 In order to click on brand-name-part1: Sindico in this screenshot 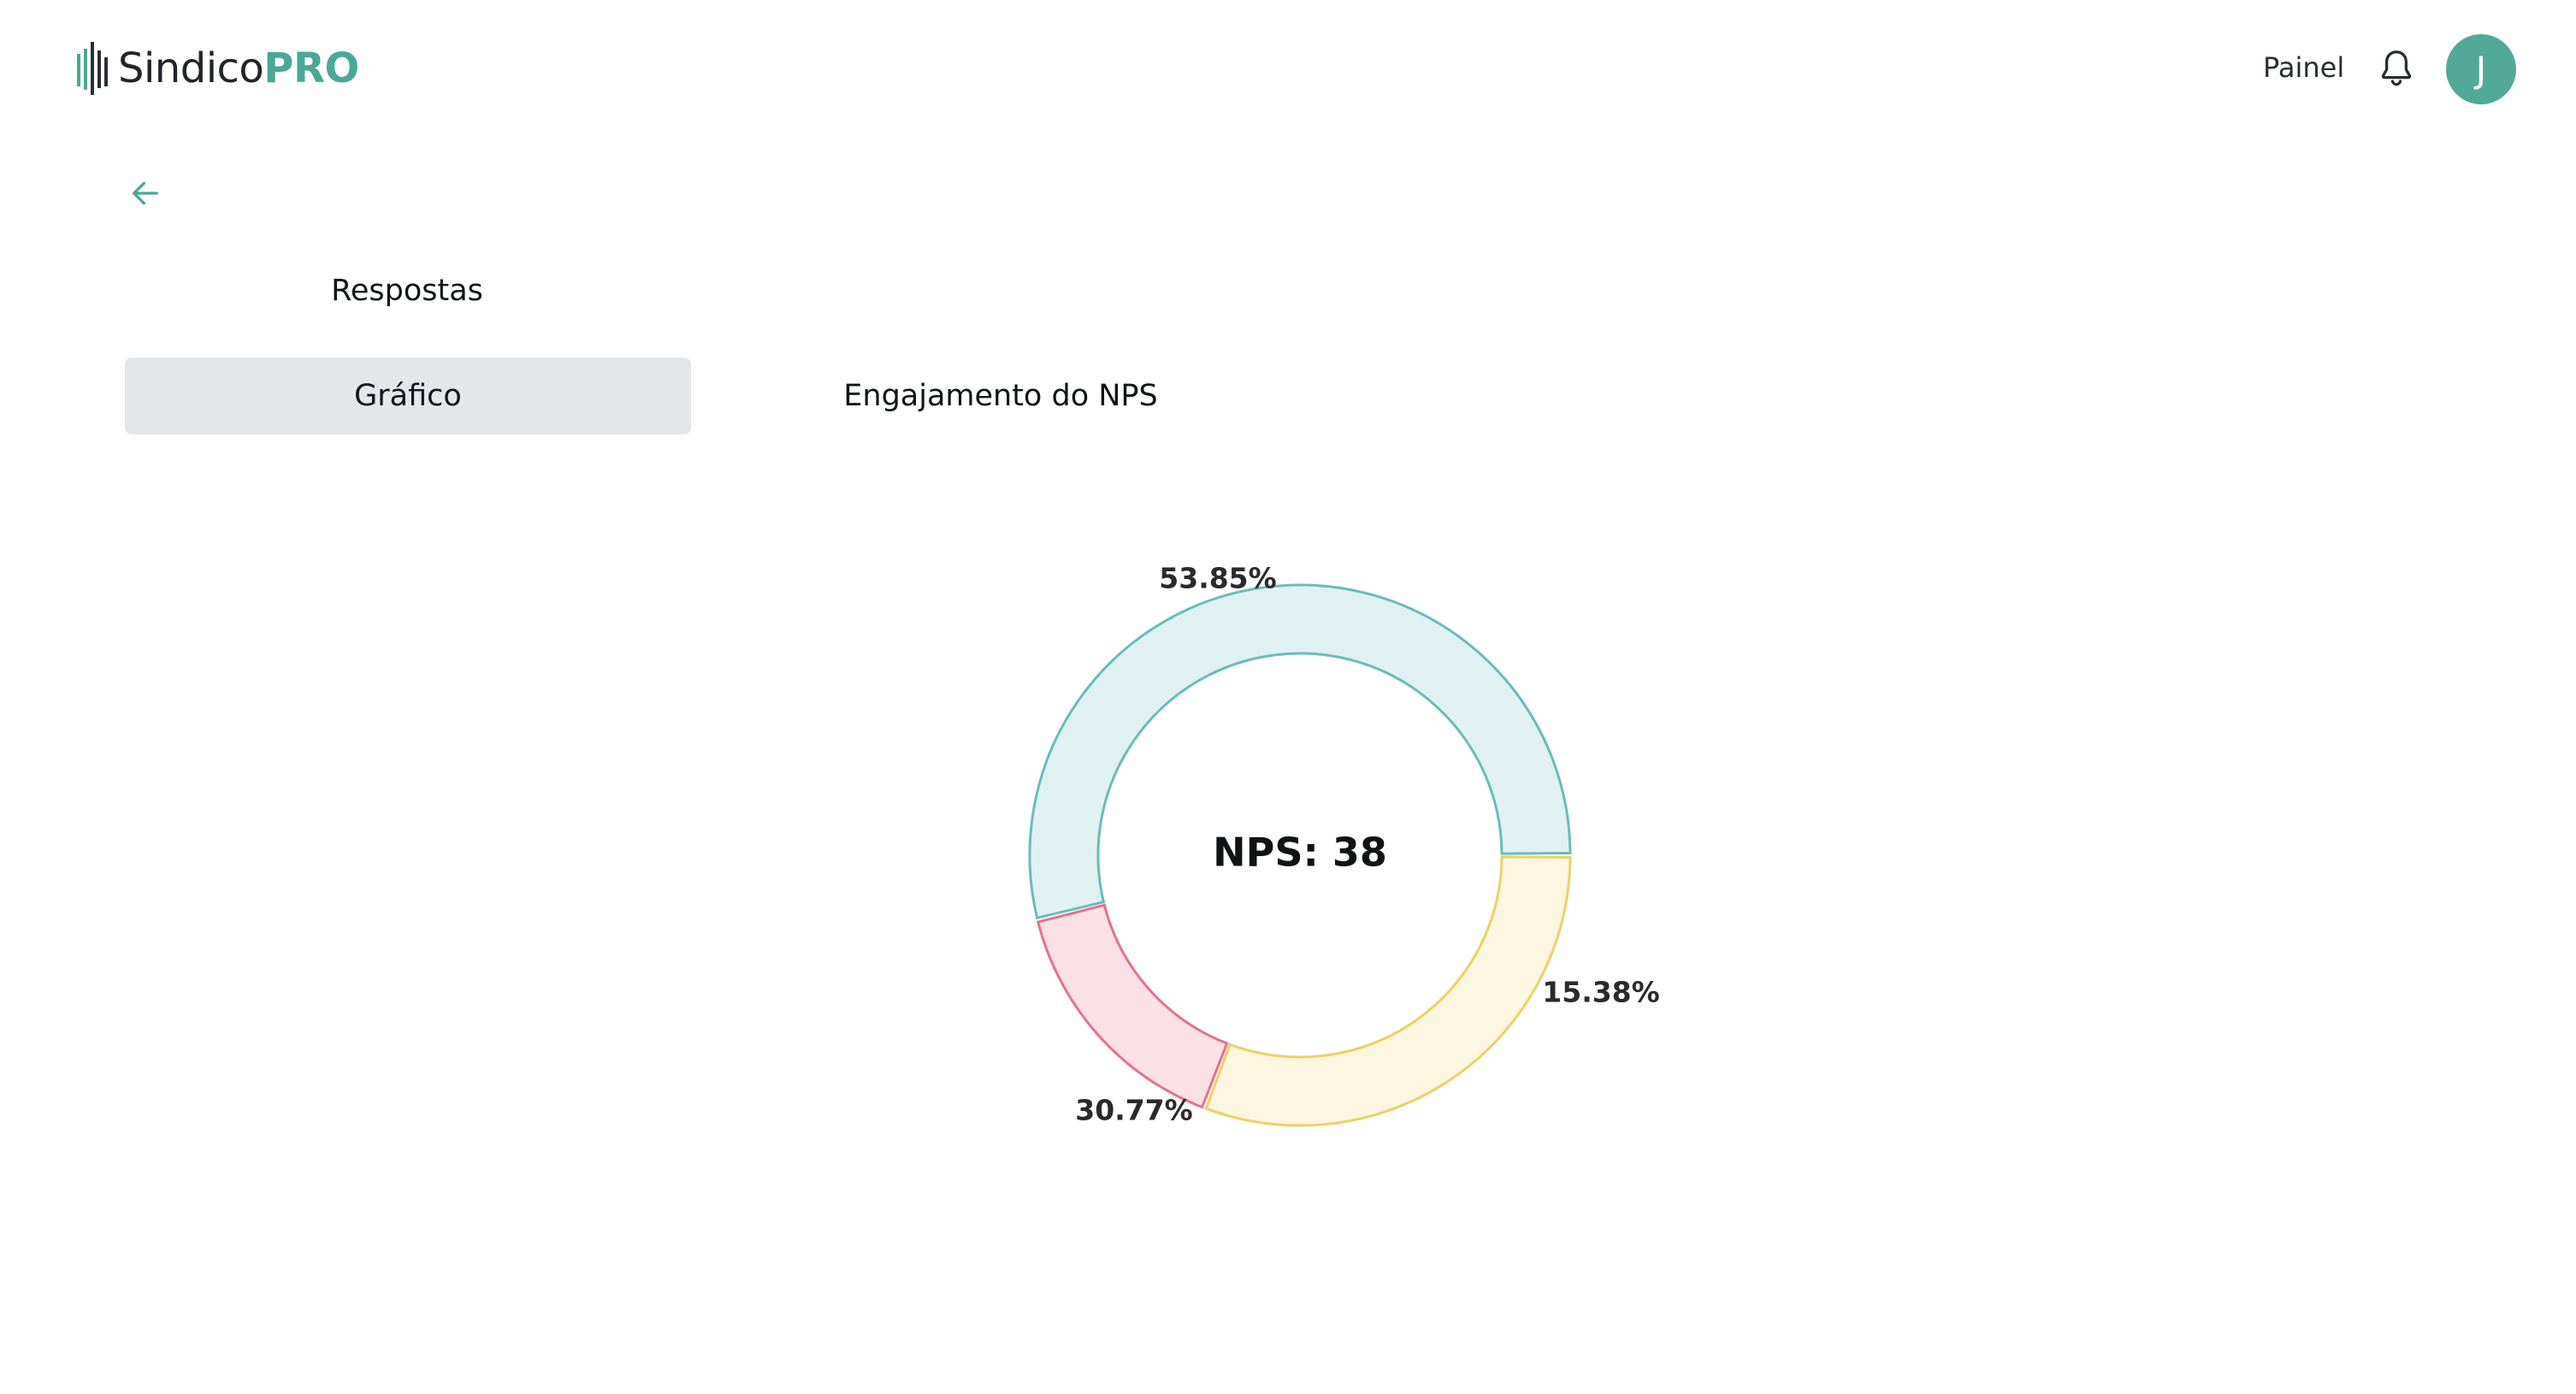, I will do `click(191, 68)`.